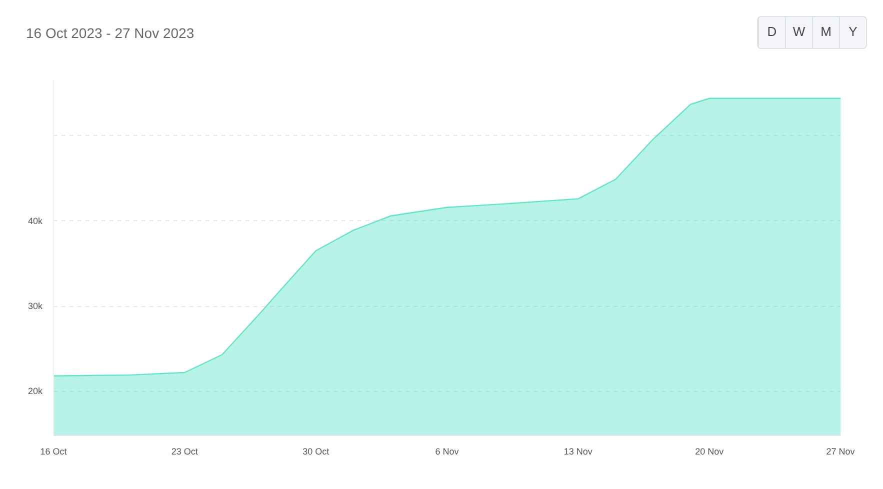 This screenshot has width=883, height=489. Describe the element at coordinates (825, 32) in the screenshot. I see `text: M` at that location.